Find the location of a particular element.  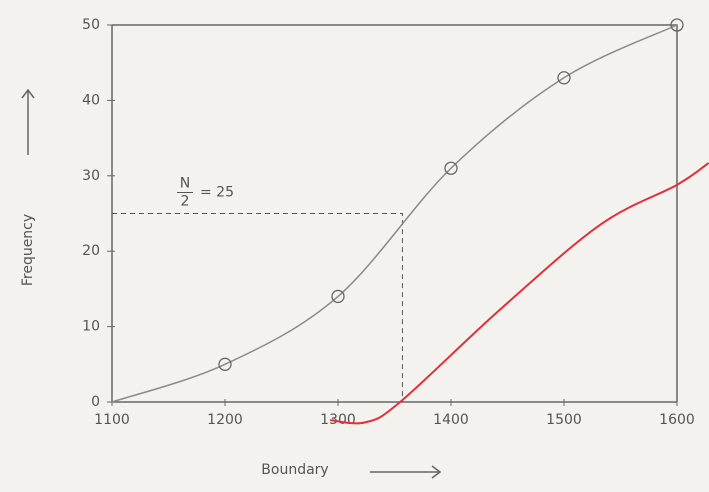

x-tick-label: 1400 is located at coordinates (451, 420).